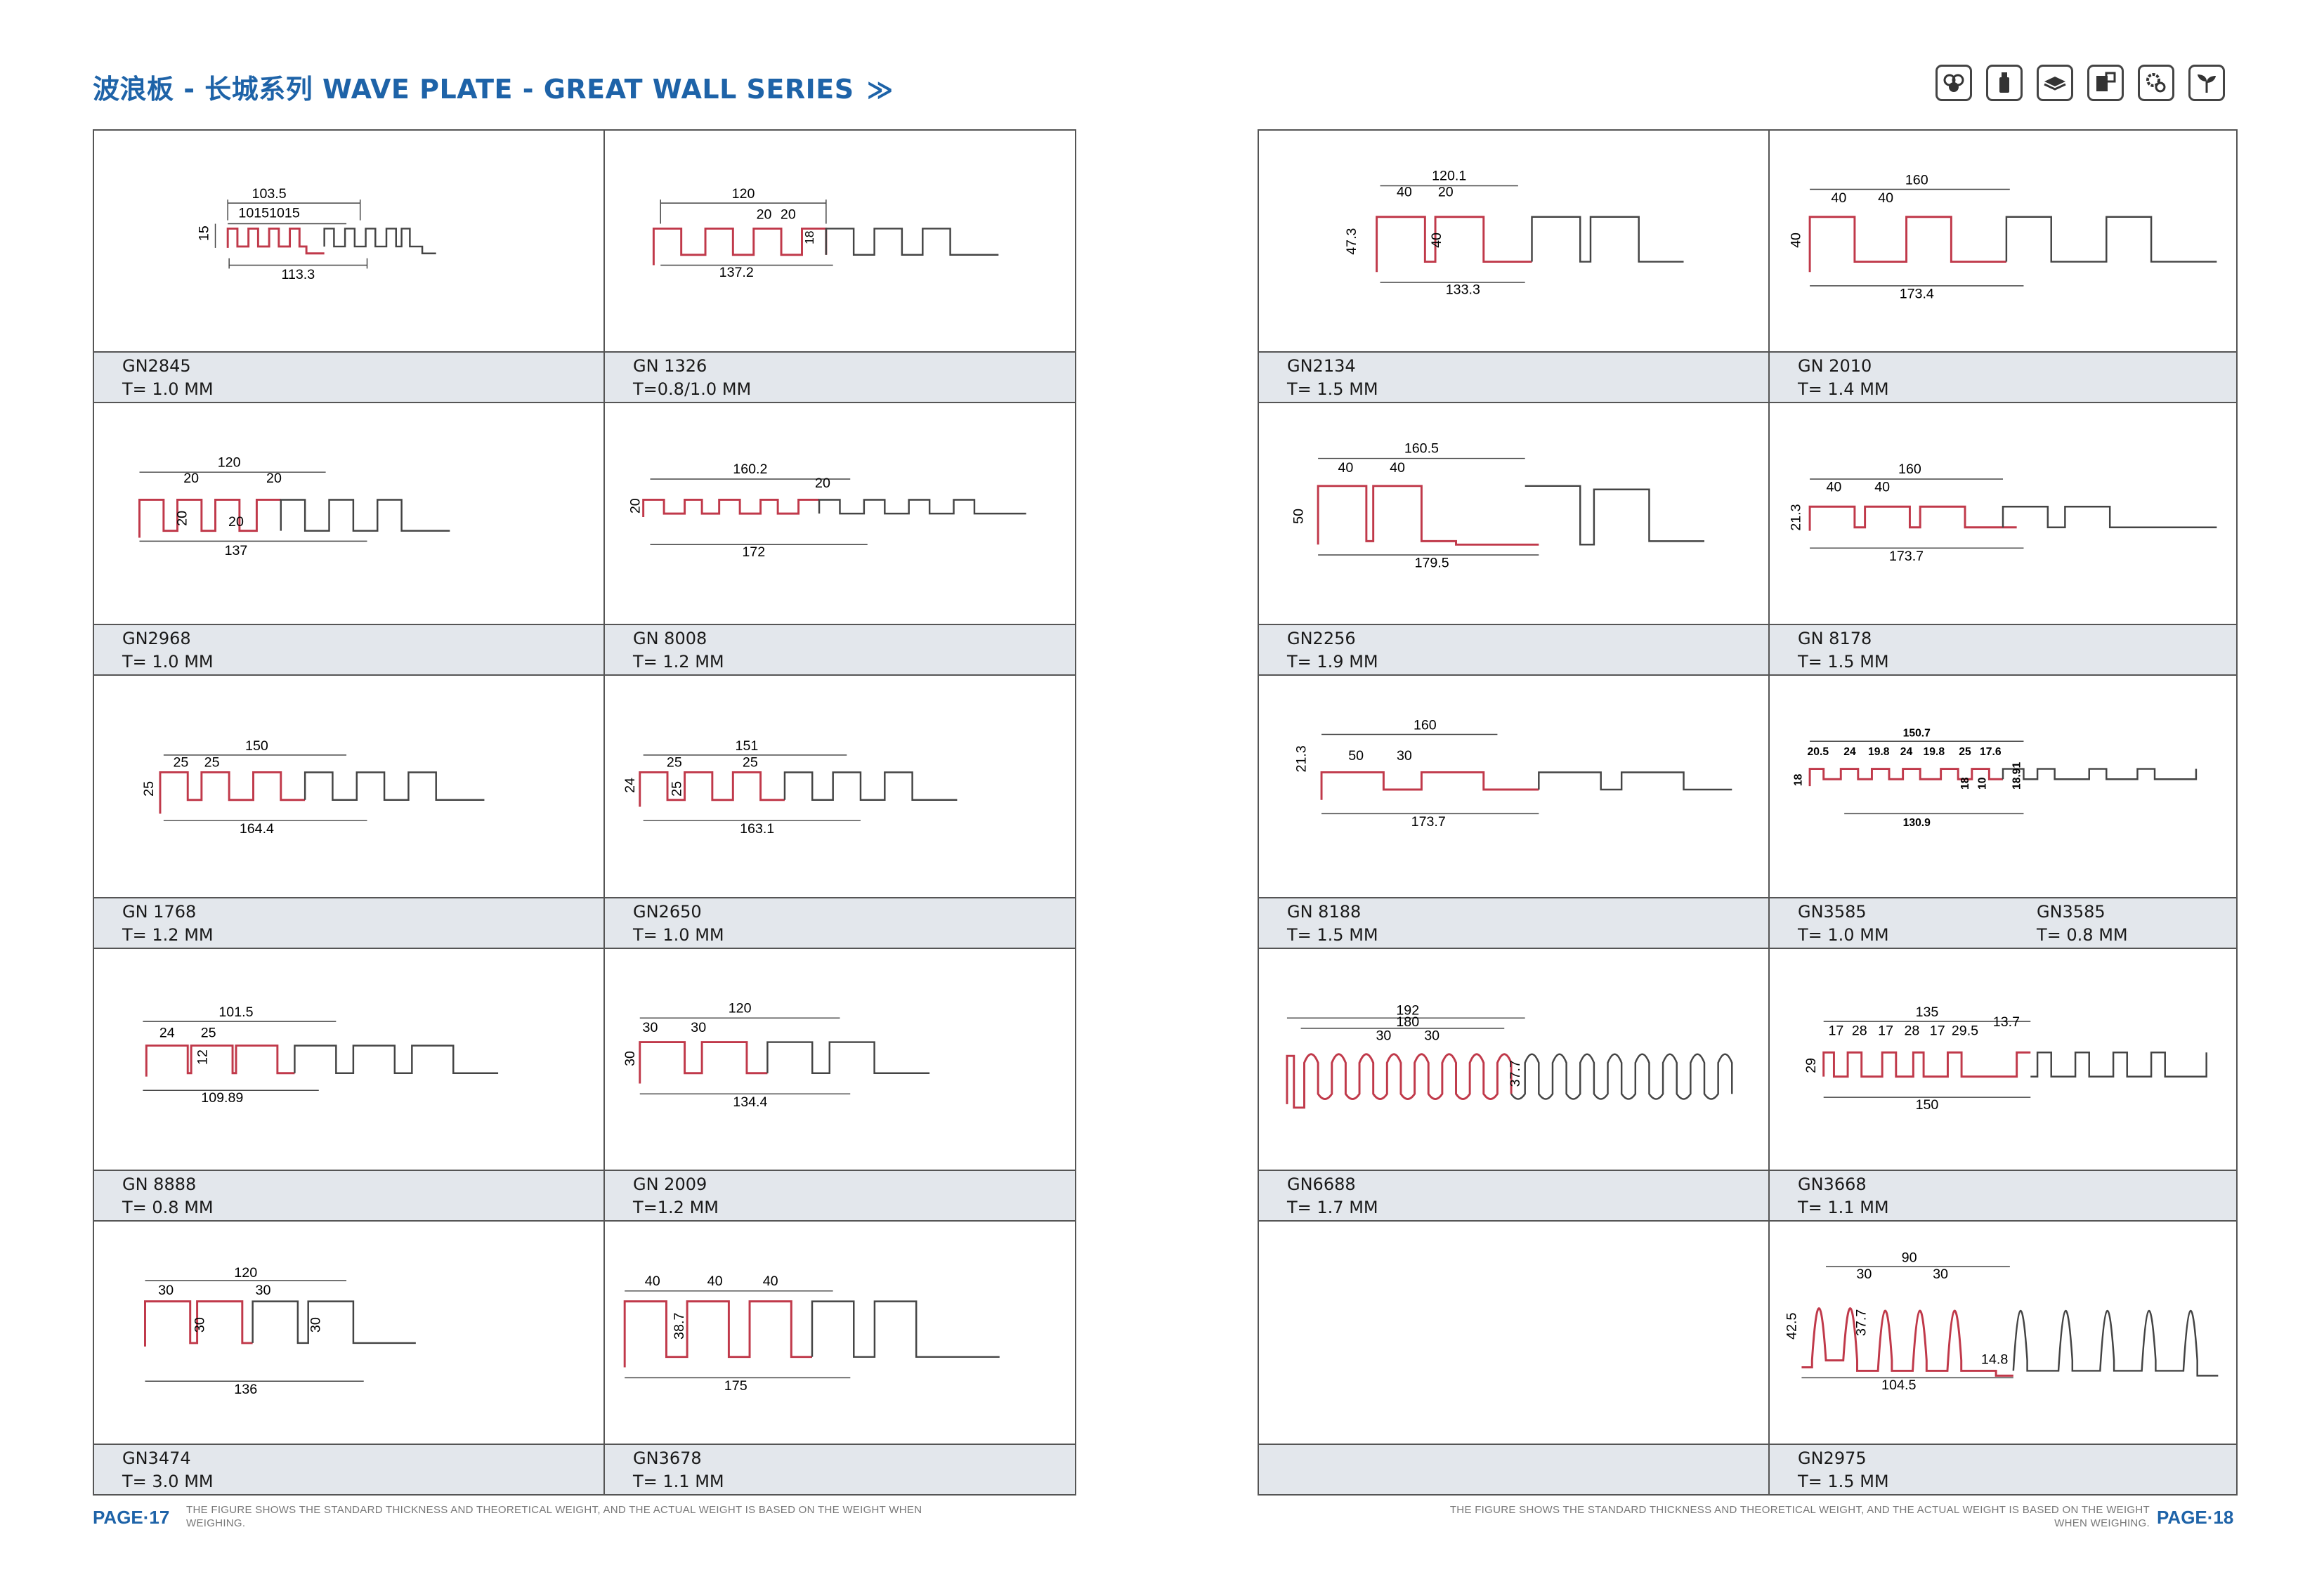 The height and width of the screenshot is (1577, 2324). I want to click on dim-label: 150, so click(1928, 1104).